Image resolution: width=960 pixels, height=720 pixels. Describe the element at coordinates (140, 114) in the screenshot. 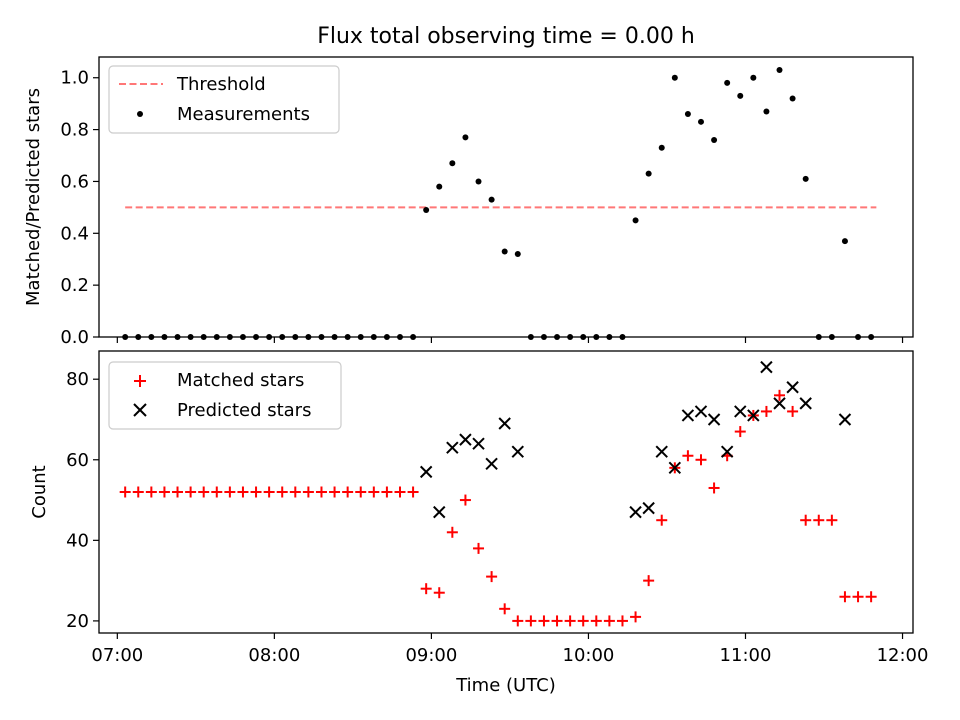

I see `measurements-legend-swatch` at that location.